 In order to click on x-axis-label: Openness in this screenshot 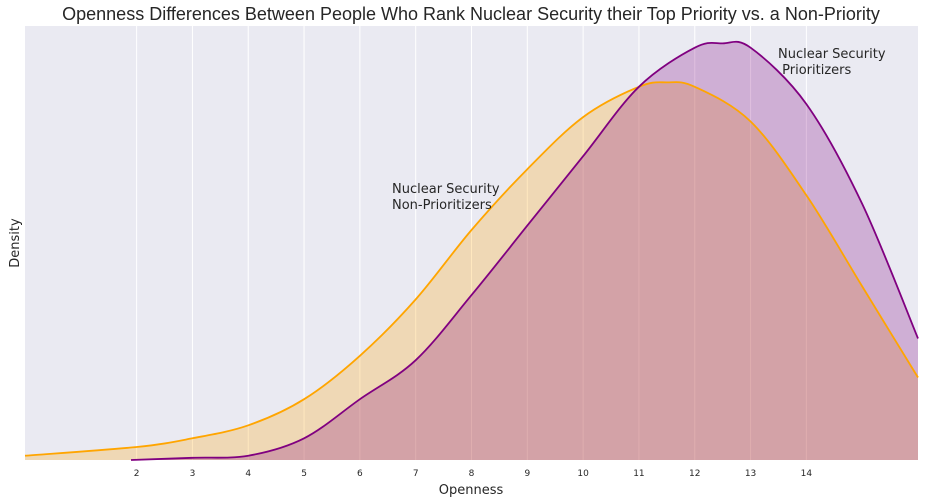, I will do `click(471, 490)`.